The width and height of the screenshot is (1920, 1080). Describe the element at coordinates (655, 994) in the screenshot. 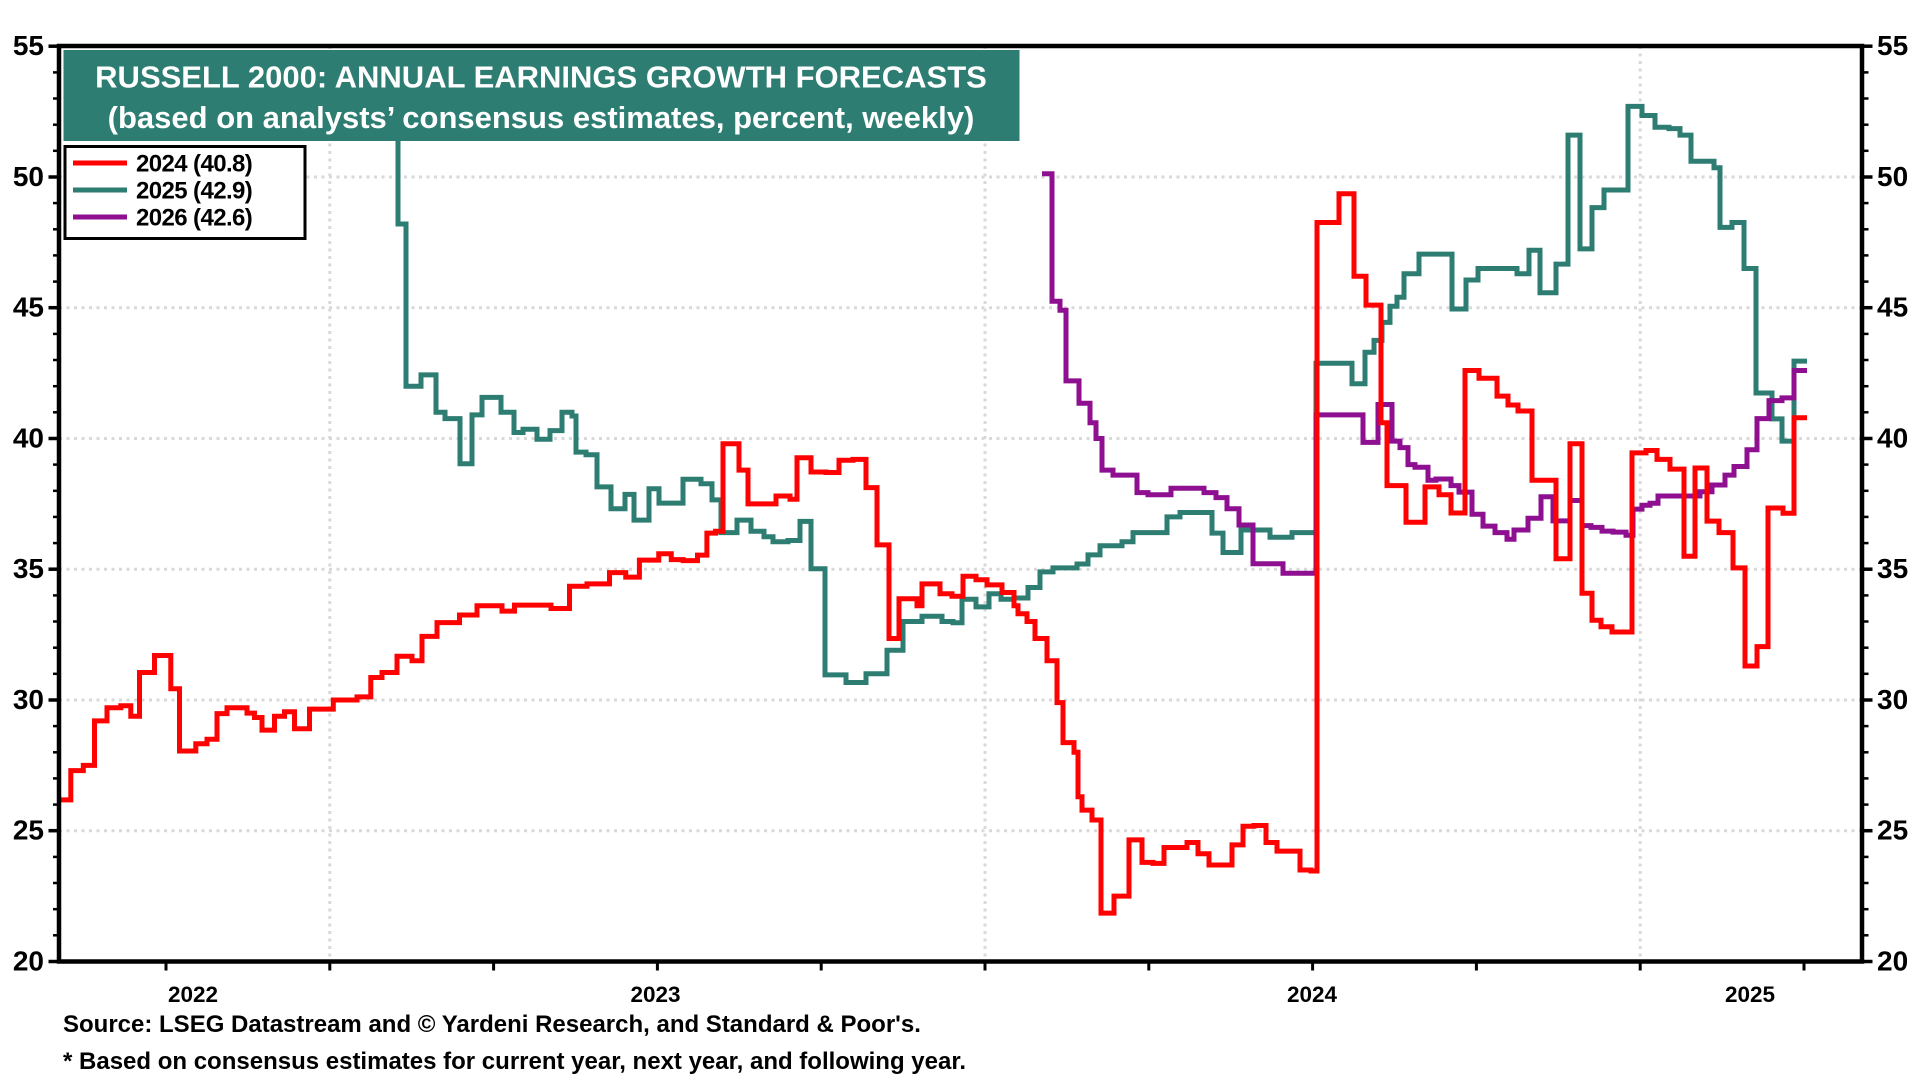

I see `svg-text: 2023` at that location.